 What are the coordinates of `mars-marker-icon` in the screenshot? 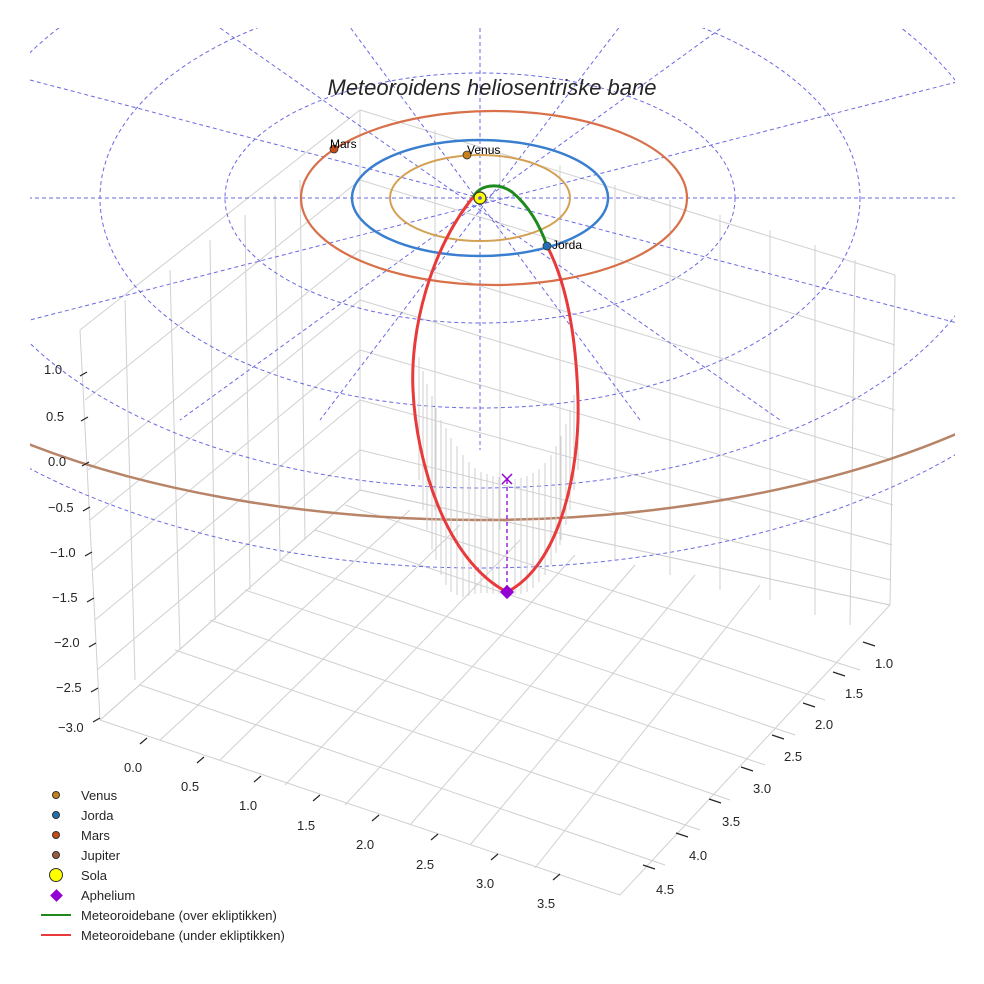 It's located at (334, 149).